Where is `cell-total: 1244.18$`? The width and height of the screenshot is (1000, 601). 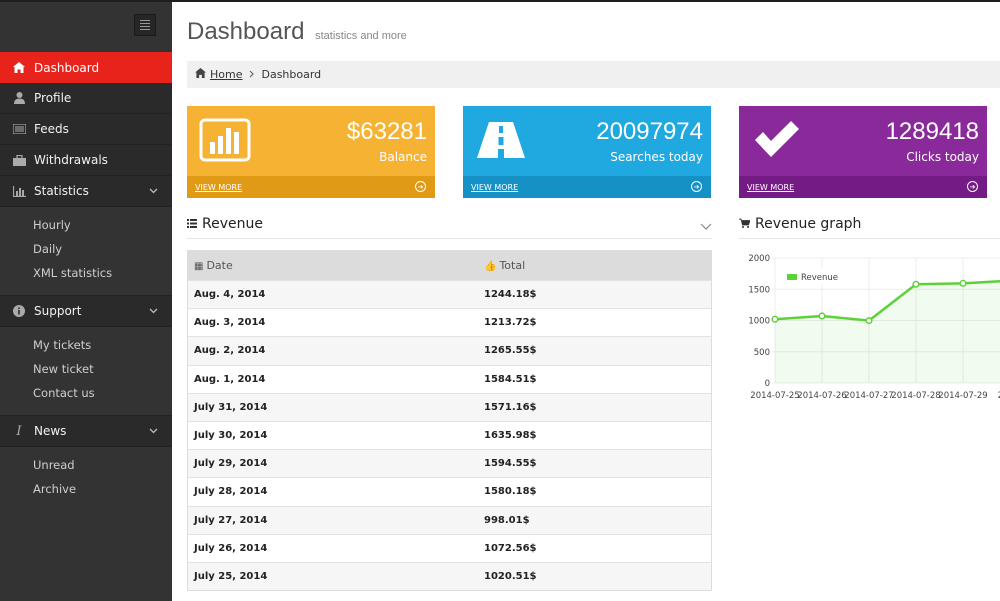 cell-total: 1244.18$ is located at coordinates (510, 295).